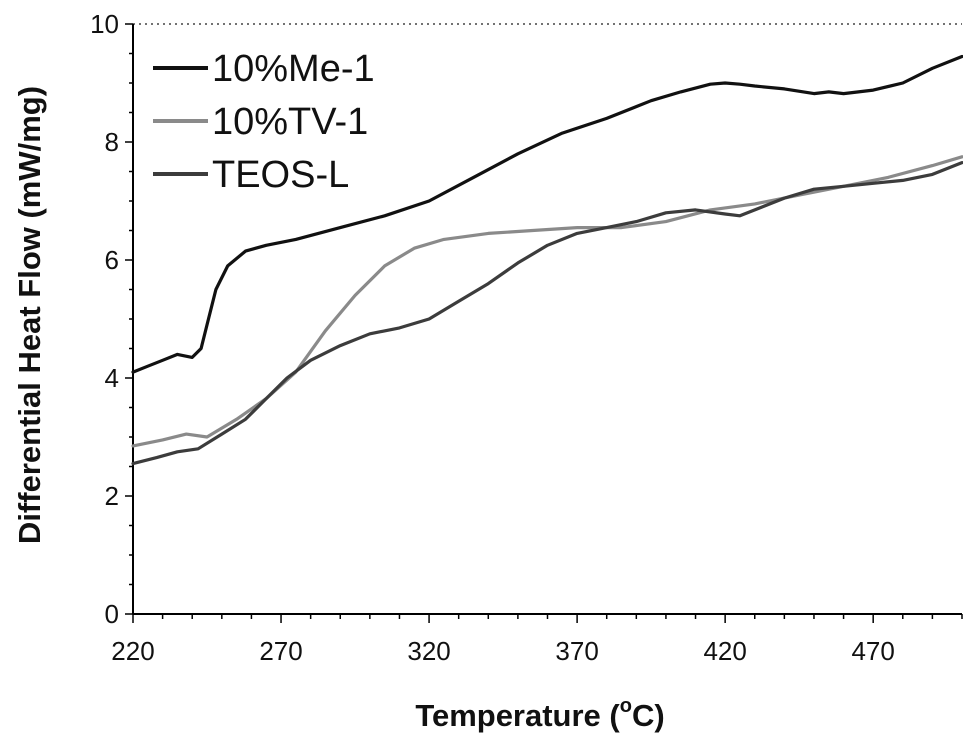  I want to click on x-tick-label: 470, so click(872, 651).